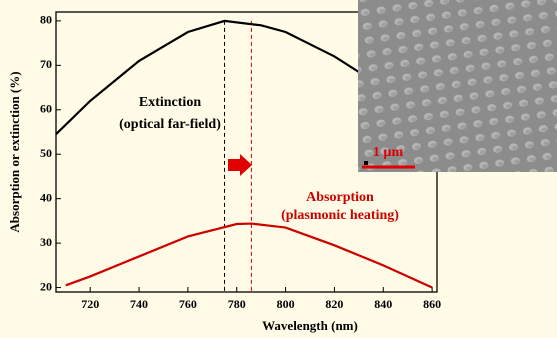 The height and width of the screenshot is (338, 557). I want to click on y-tick-label: 30, so click(46, 242).